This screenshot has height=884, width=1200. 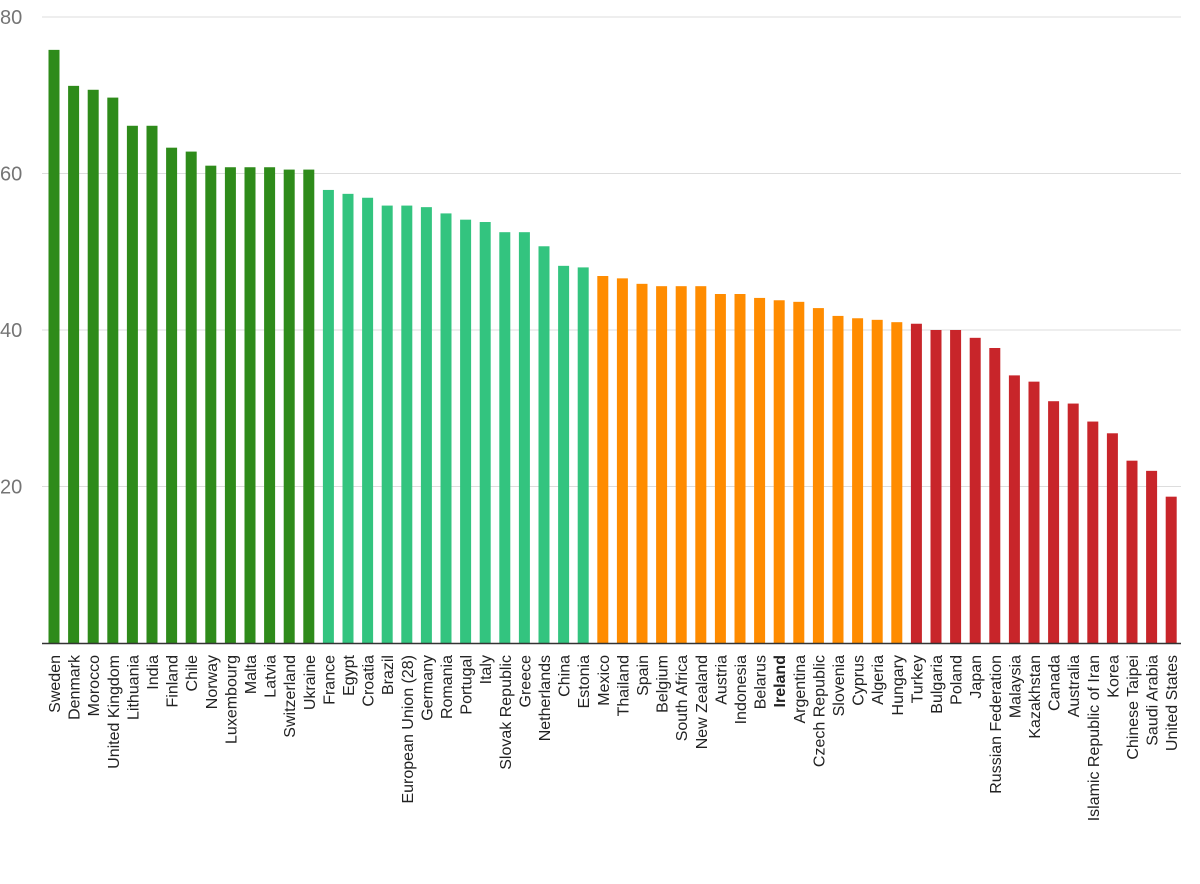 What do you see at coordinates (55, 684) in the screenshot?
I see `x-category-label: Sweden` at bounding box center [55, 684].